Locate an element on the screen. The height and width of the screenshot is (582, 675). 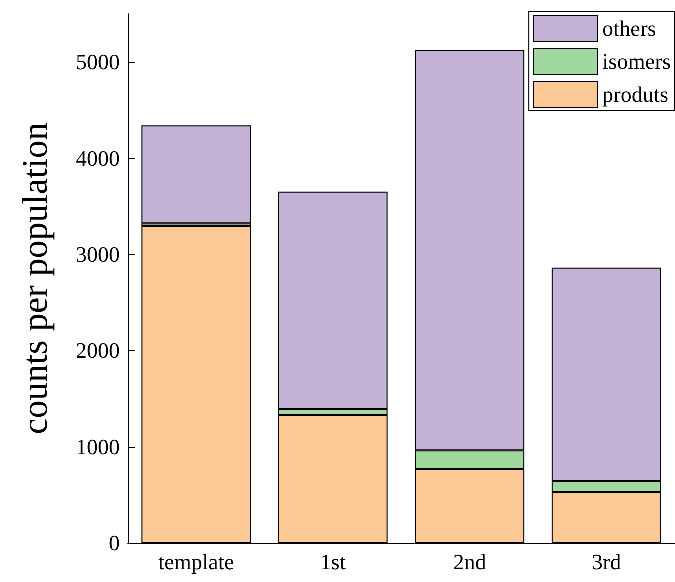
bar is located at coordinates (197, 175).